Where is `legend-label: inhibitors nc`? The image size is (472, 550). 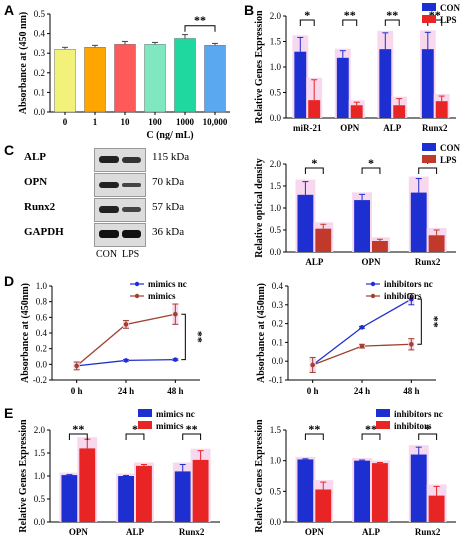
legend-label: inhibitors nc is located at coordinates (418, 414).